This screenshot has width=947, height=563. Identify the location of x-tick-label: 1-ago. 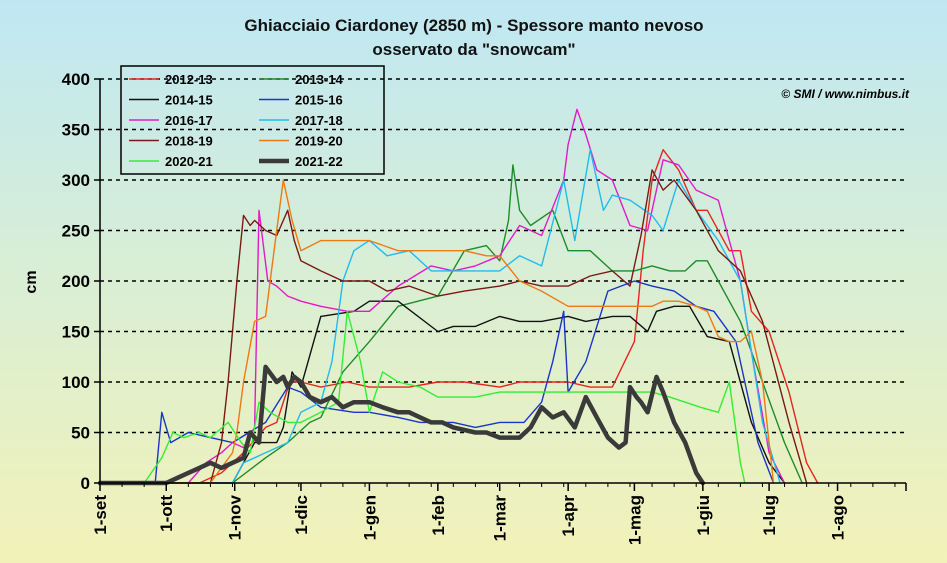
(838, 517).